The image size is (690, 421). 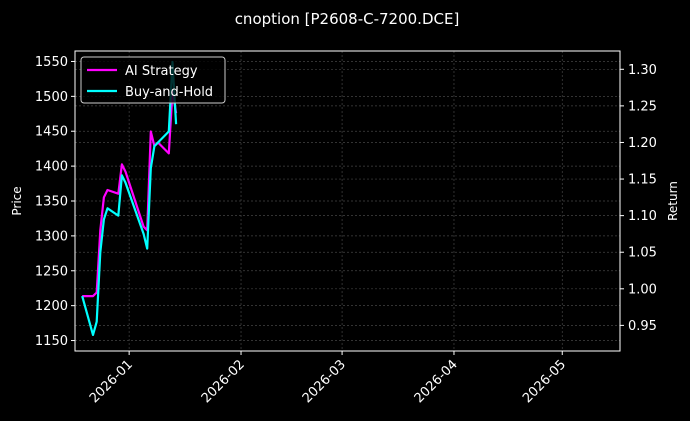 I want to click on y-tick-left: 1150, so click(x=51, y=341).